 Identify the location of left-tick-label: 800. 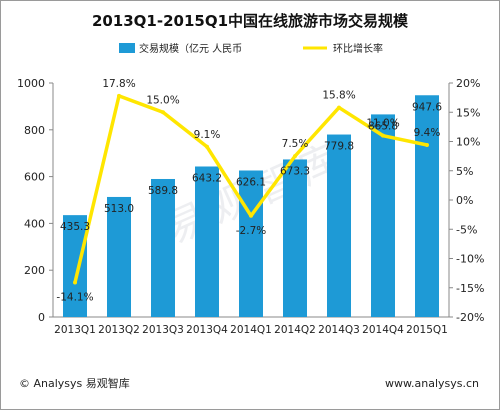
(34, 130).